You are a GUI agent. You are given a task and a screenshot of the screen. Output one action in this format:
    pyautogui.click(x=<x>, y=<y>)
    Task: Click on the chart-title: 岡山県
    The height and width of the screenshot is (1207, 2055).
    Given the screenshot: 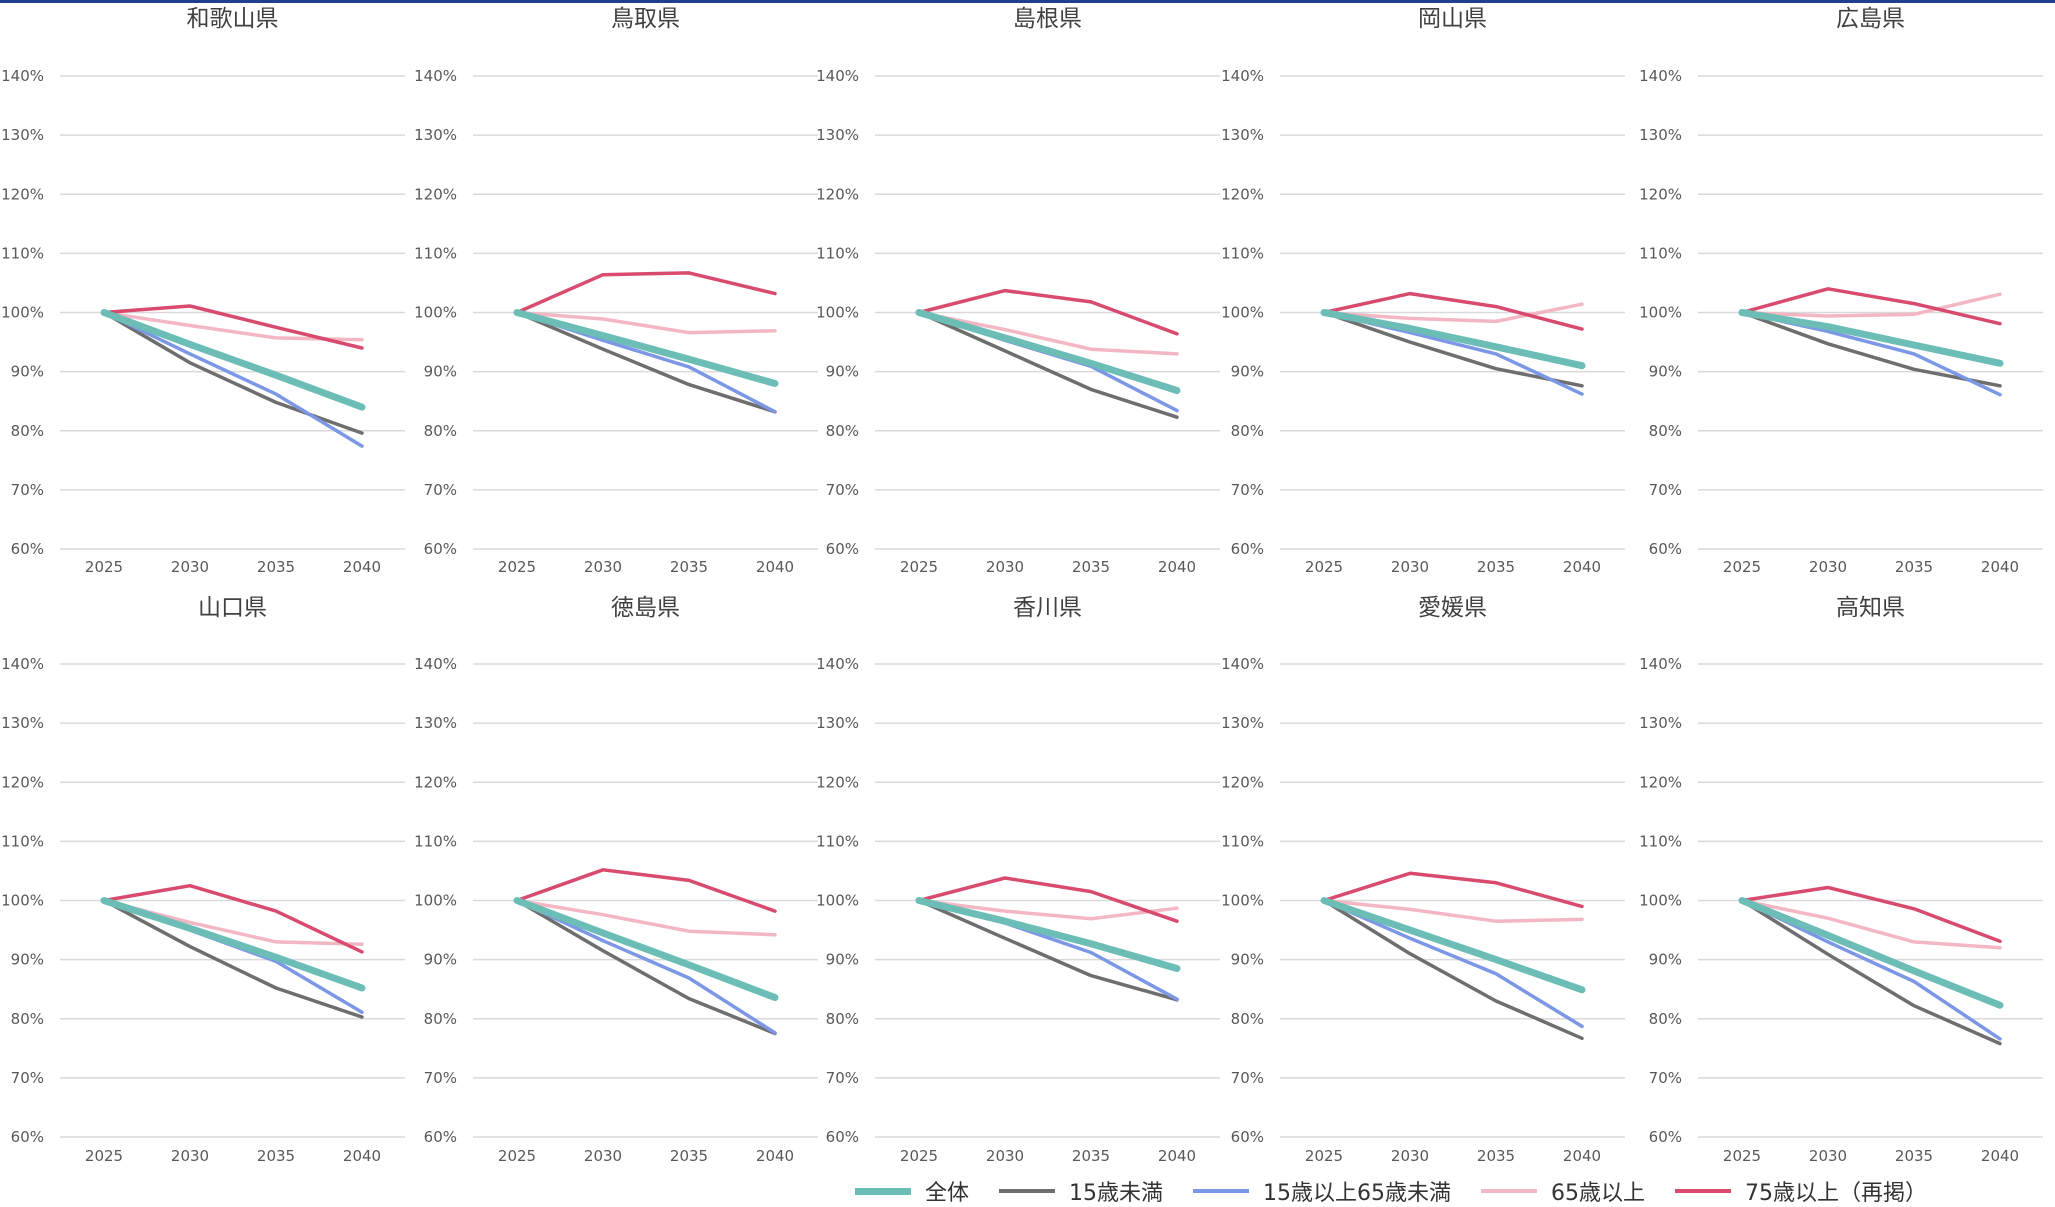 What is the action you would take?
    pyautogui.click(x=1452, y=19)
    